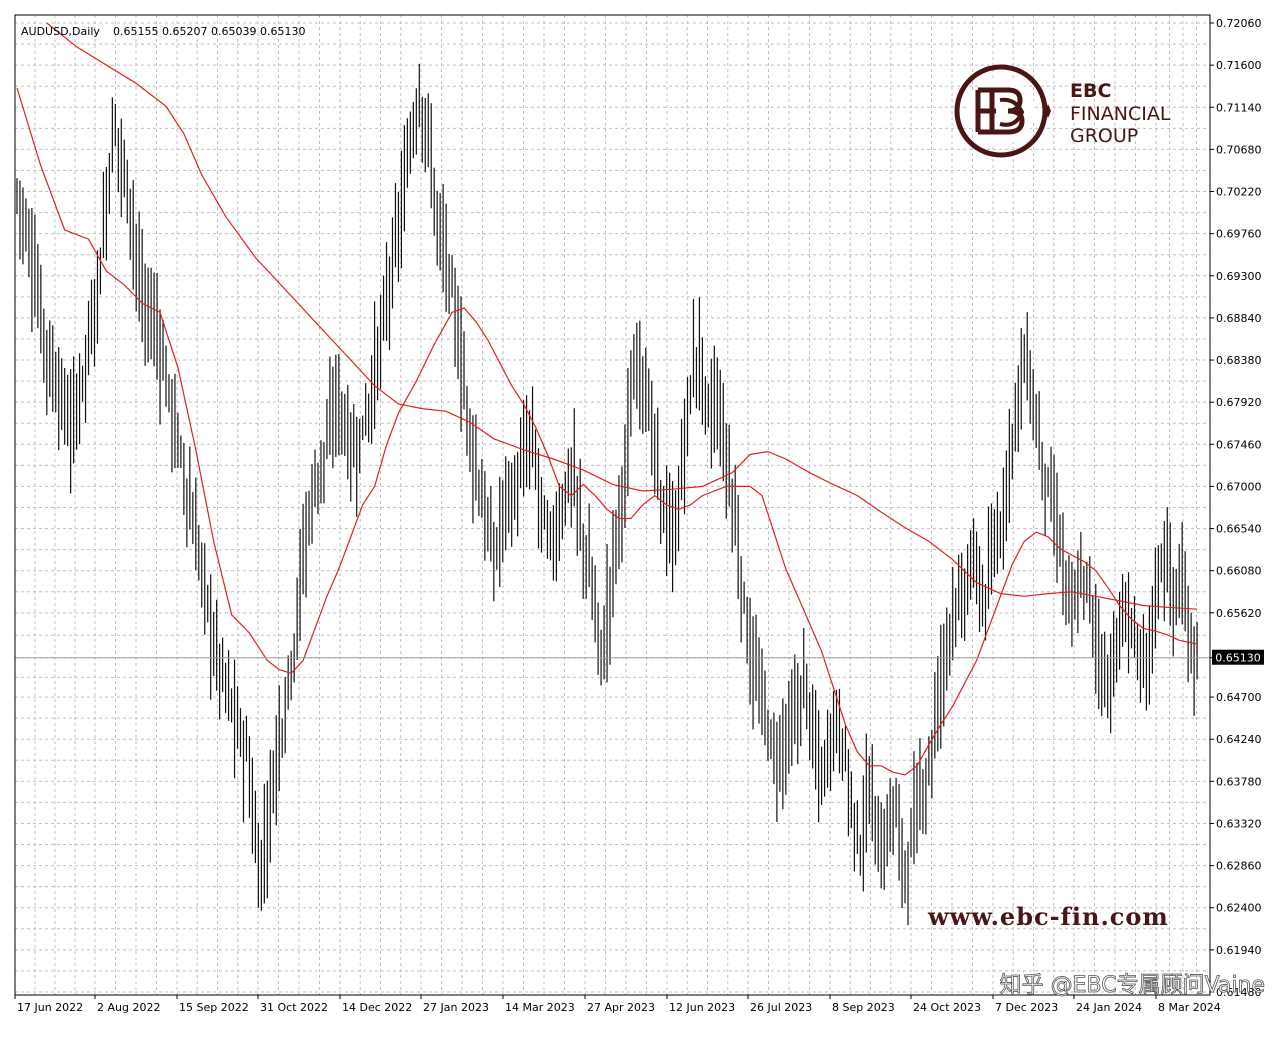 The width and height of the screenshot is (1280, 1043). Describe the element at coordinates (1239, 444) in the screenshot. I see `y-tick-label: 0.67460` at that location.